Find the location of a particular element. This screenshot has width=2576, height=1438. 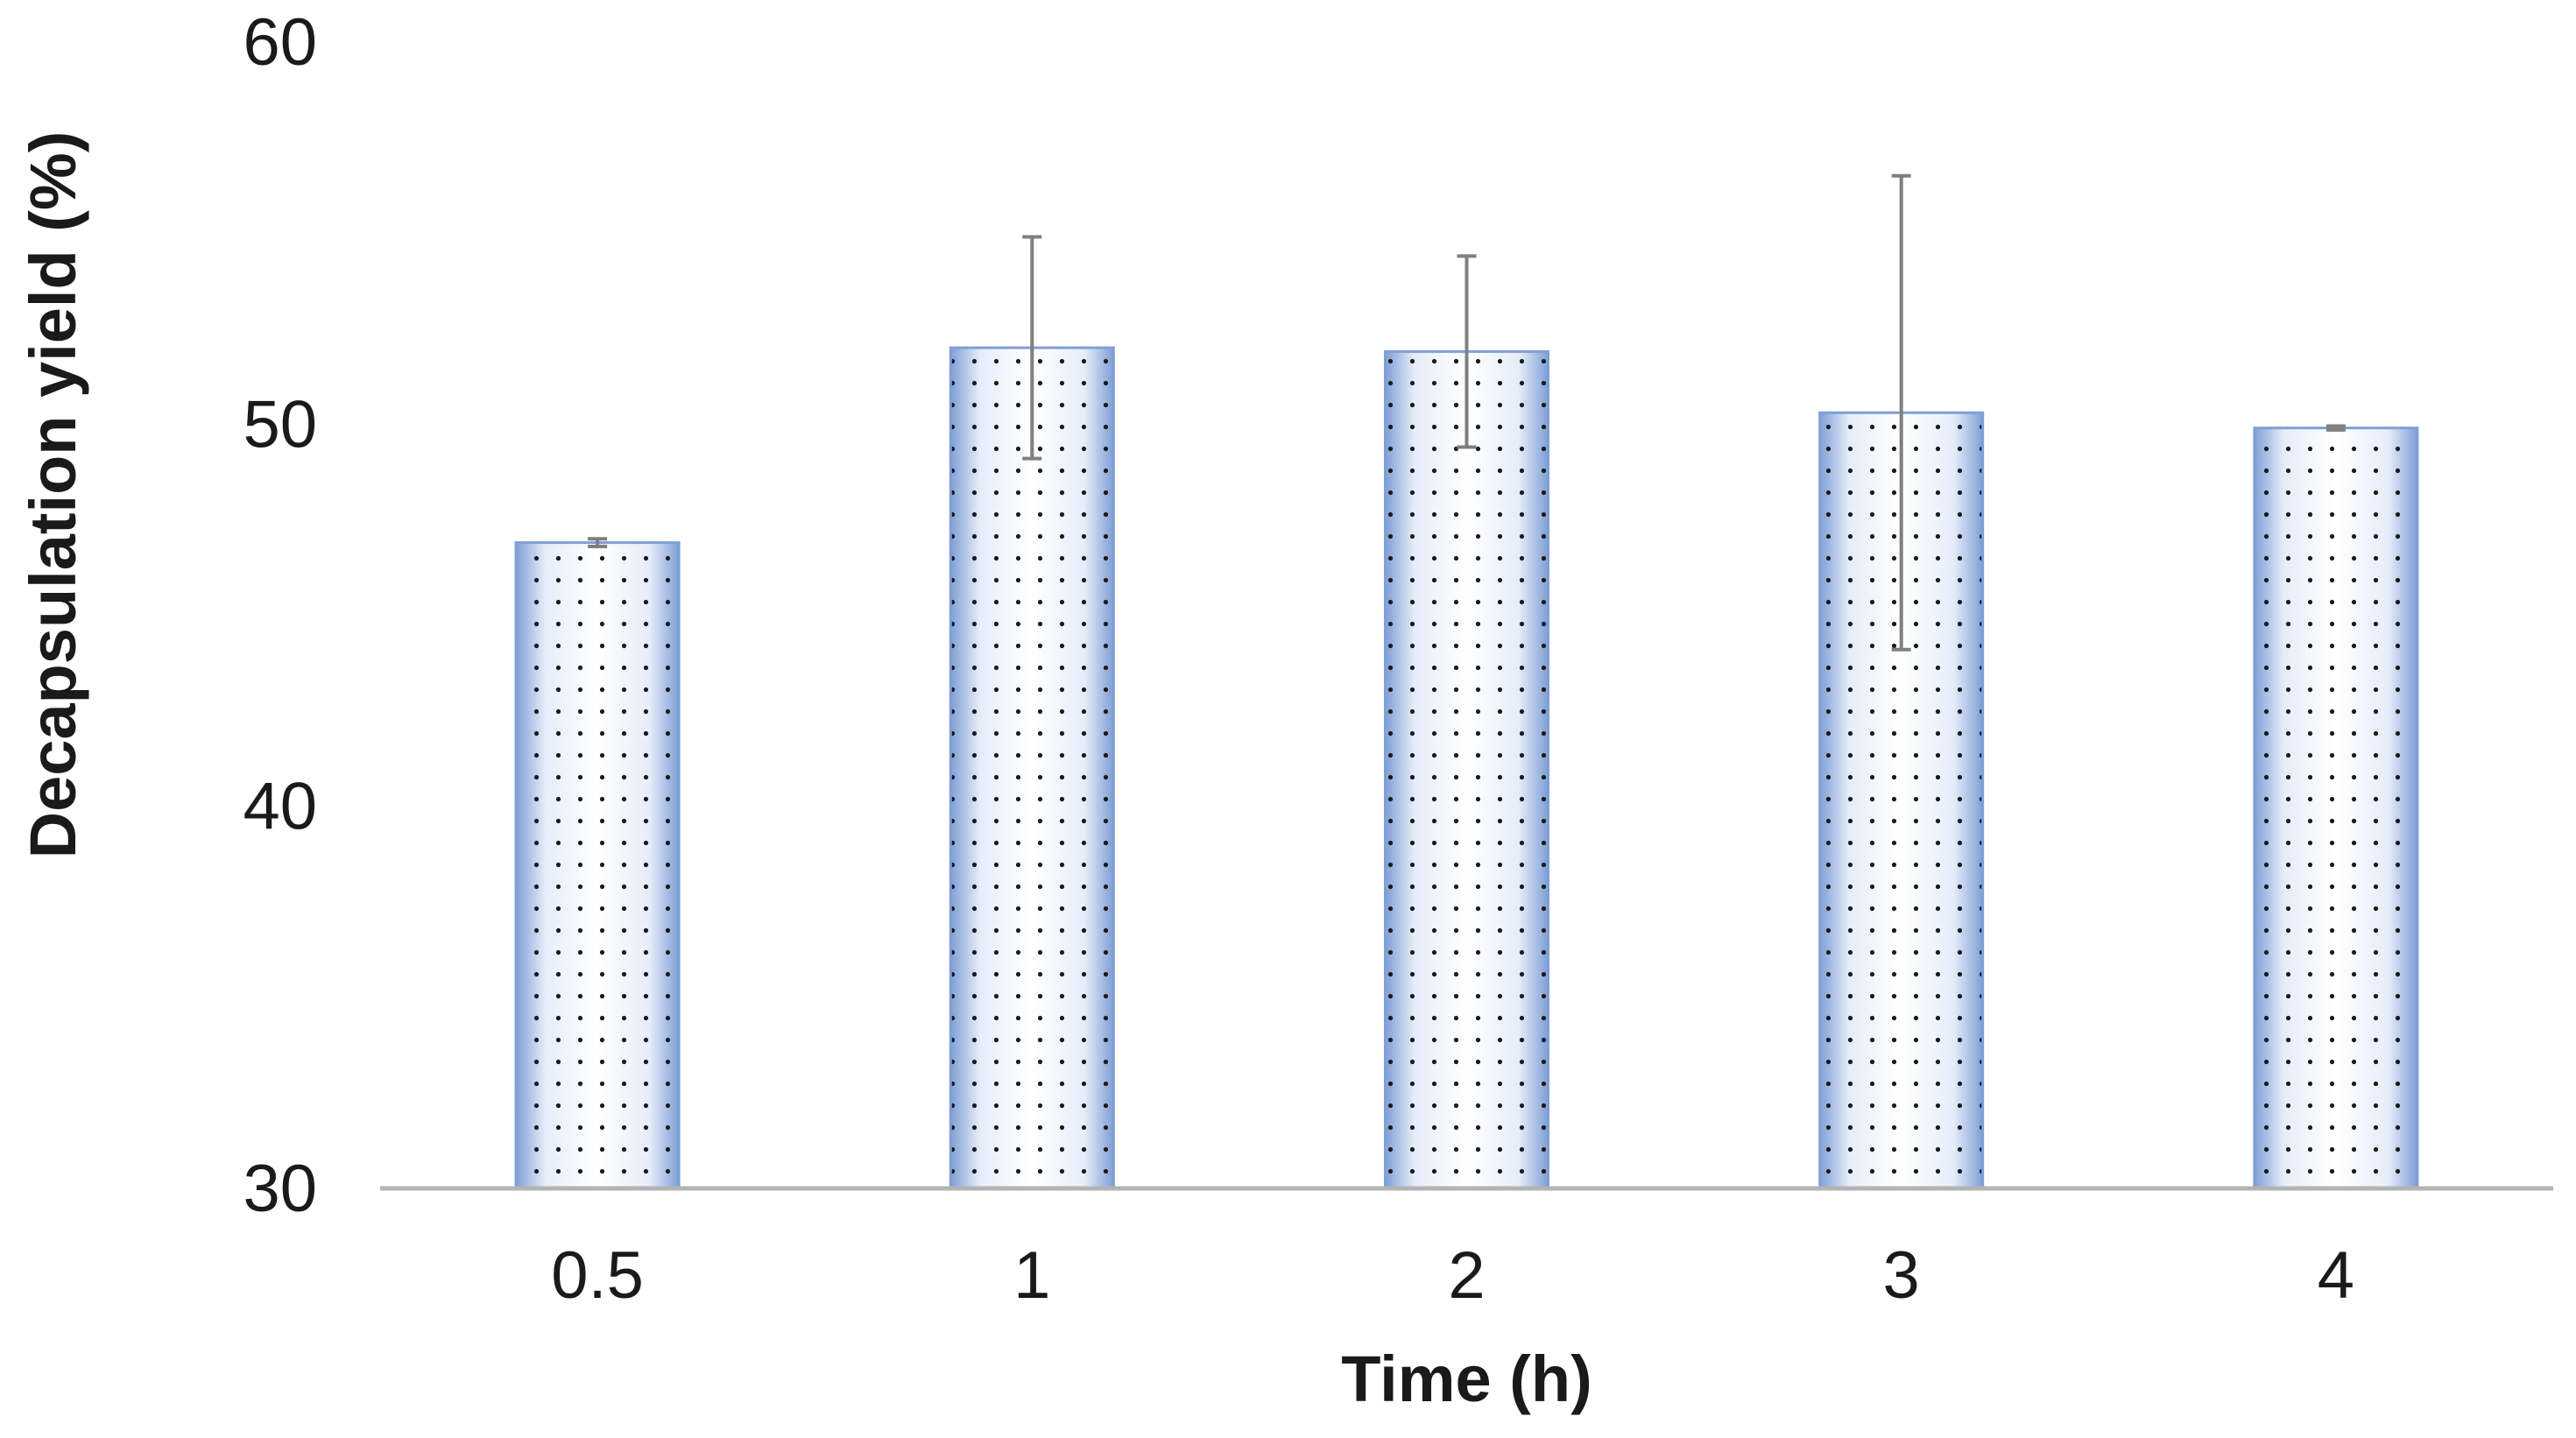

error-bar-0.5 is located at coordinates (598, 542).